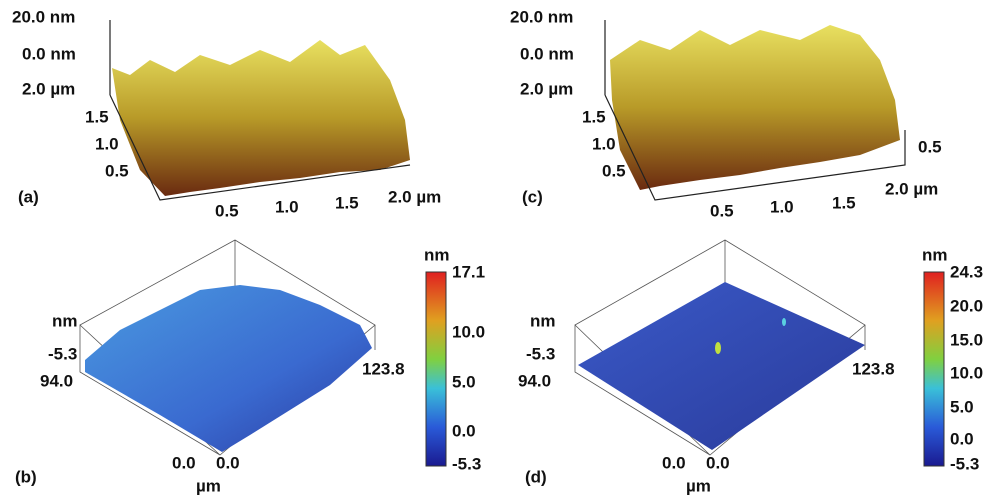  What do you see at coordinates (26, 476) in the screenshot?
I see `panel-label: (b)` at bounding box center [26, 476].